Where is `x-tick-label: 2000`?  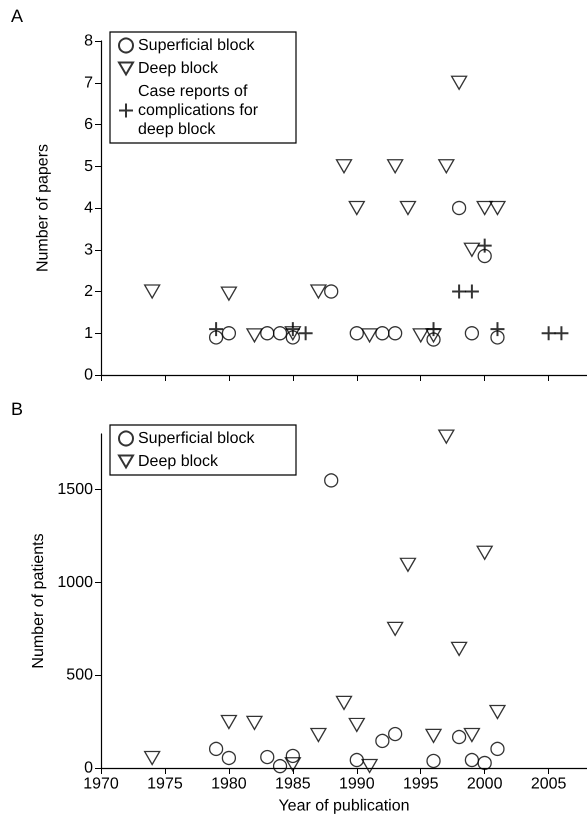 x-tick-label: 2000 is located at coordinates (484, 784).